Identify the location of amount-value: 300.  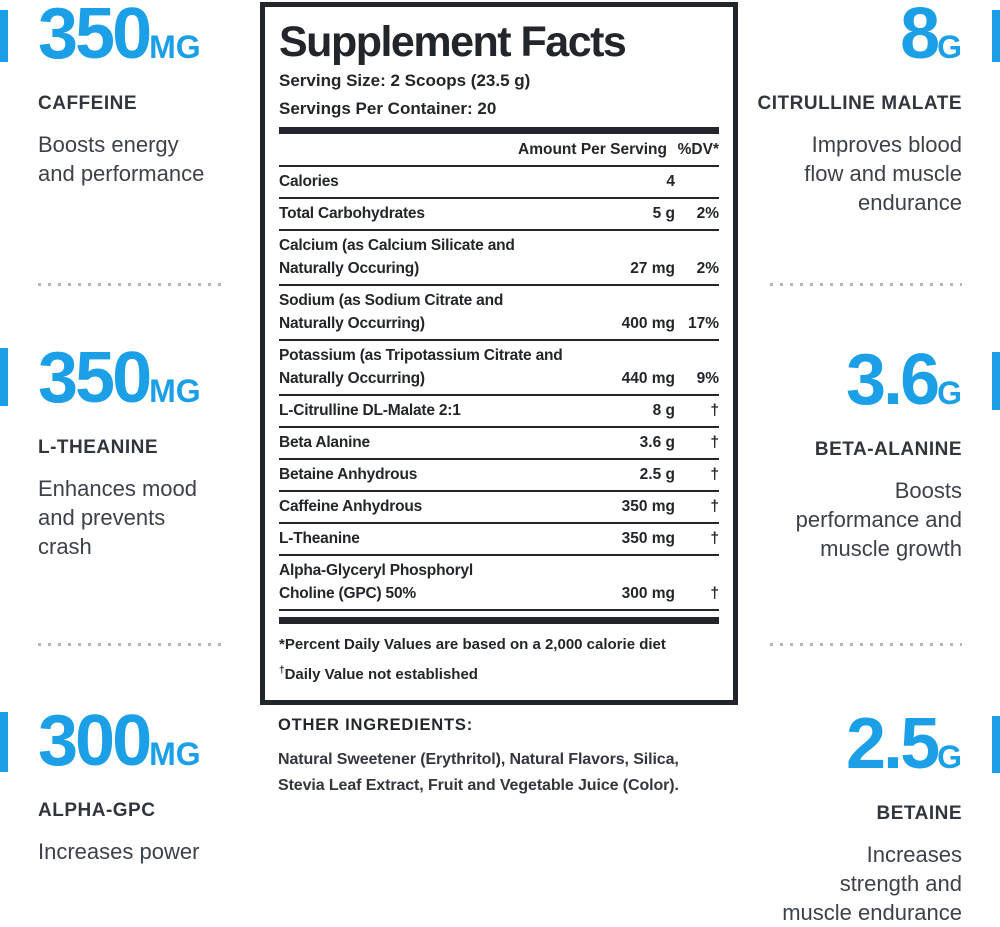
(95, 741).